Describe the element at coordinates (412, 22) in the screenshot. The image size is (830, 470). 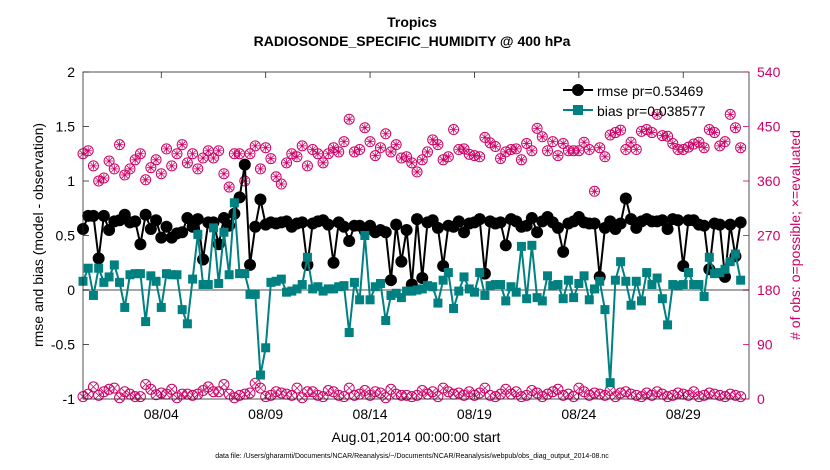
I see `chart-title: Tropics` at that location.